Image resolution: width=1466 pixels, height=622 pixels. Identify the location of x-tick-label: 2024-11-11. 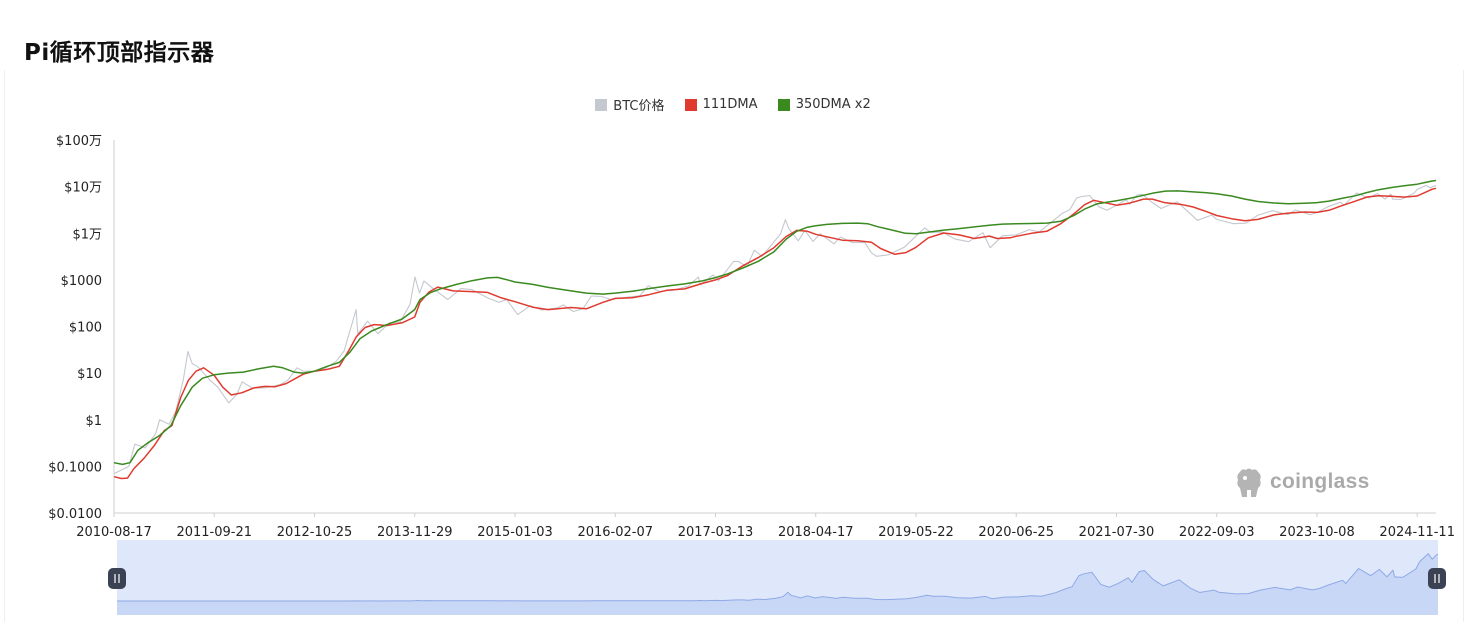
(1417, 532).